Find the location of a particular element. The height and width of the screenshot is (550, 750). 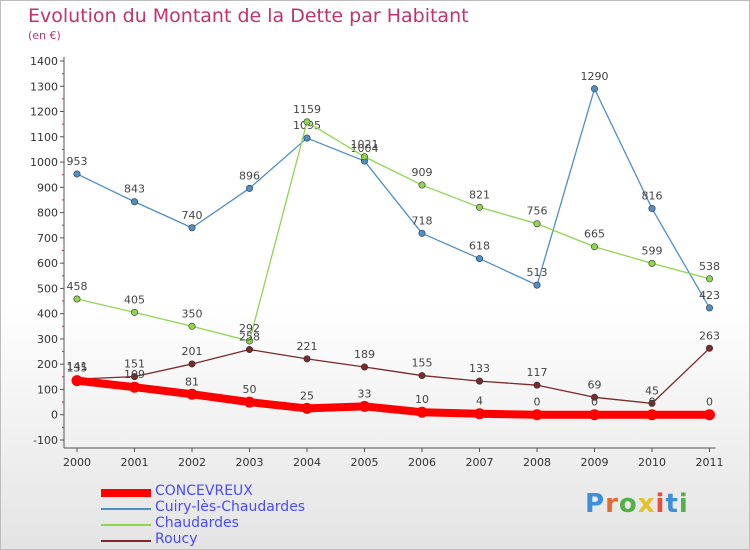

data-label: 513 is located at coordinates (537, 272).